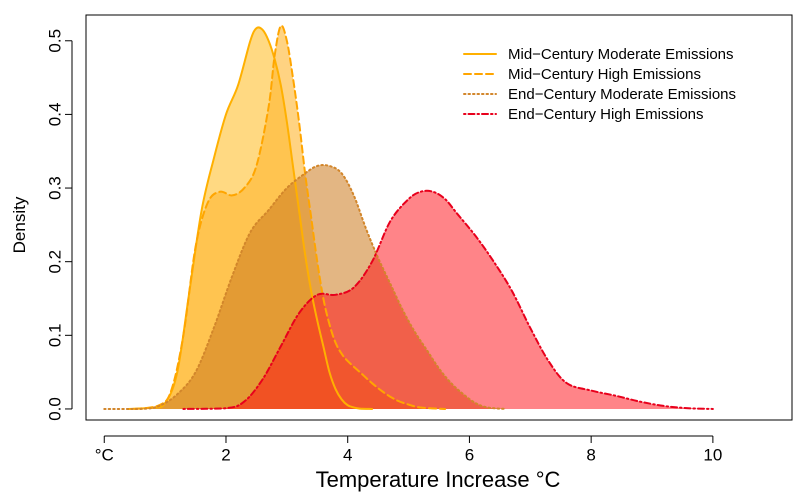  What do you see at coordinates (54, 335) in the screenshot?
I see `y-tick-label: 0.1` at bounding box center [54, 335].